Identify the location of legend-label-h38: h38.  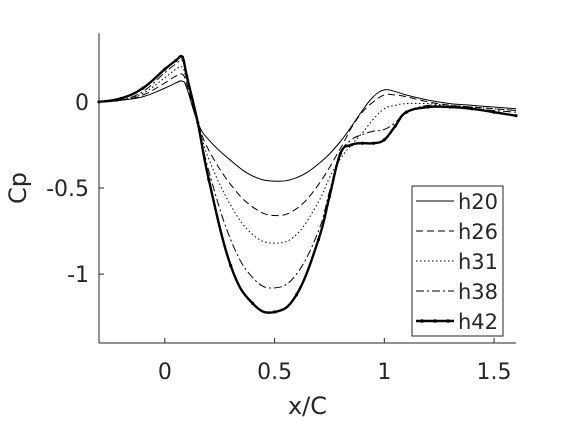
(478, 292).